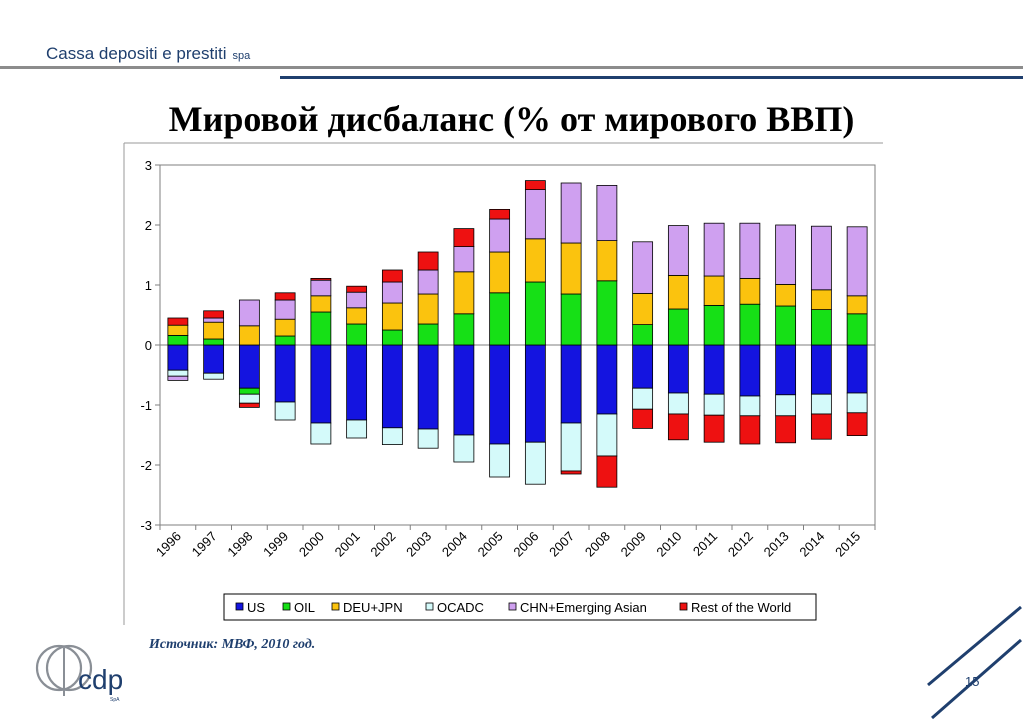 The image size is (1023, 723). Describe the element at coordinates (115, 700) in the screenshot. I see `logo-small-text: SpA` at that location.